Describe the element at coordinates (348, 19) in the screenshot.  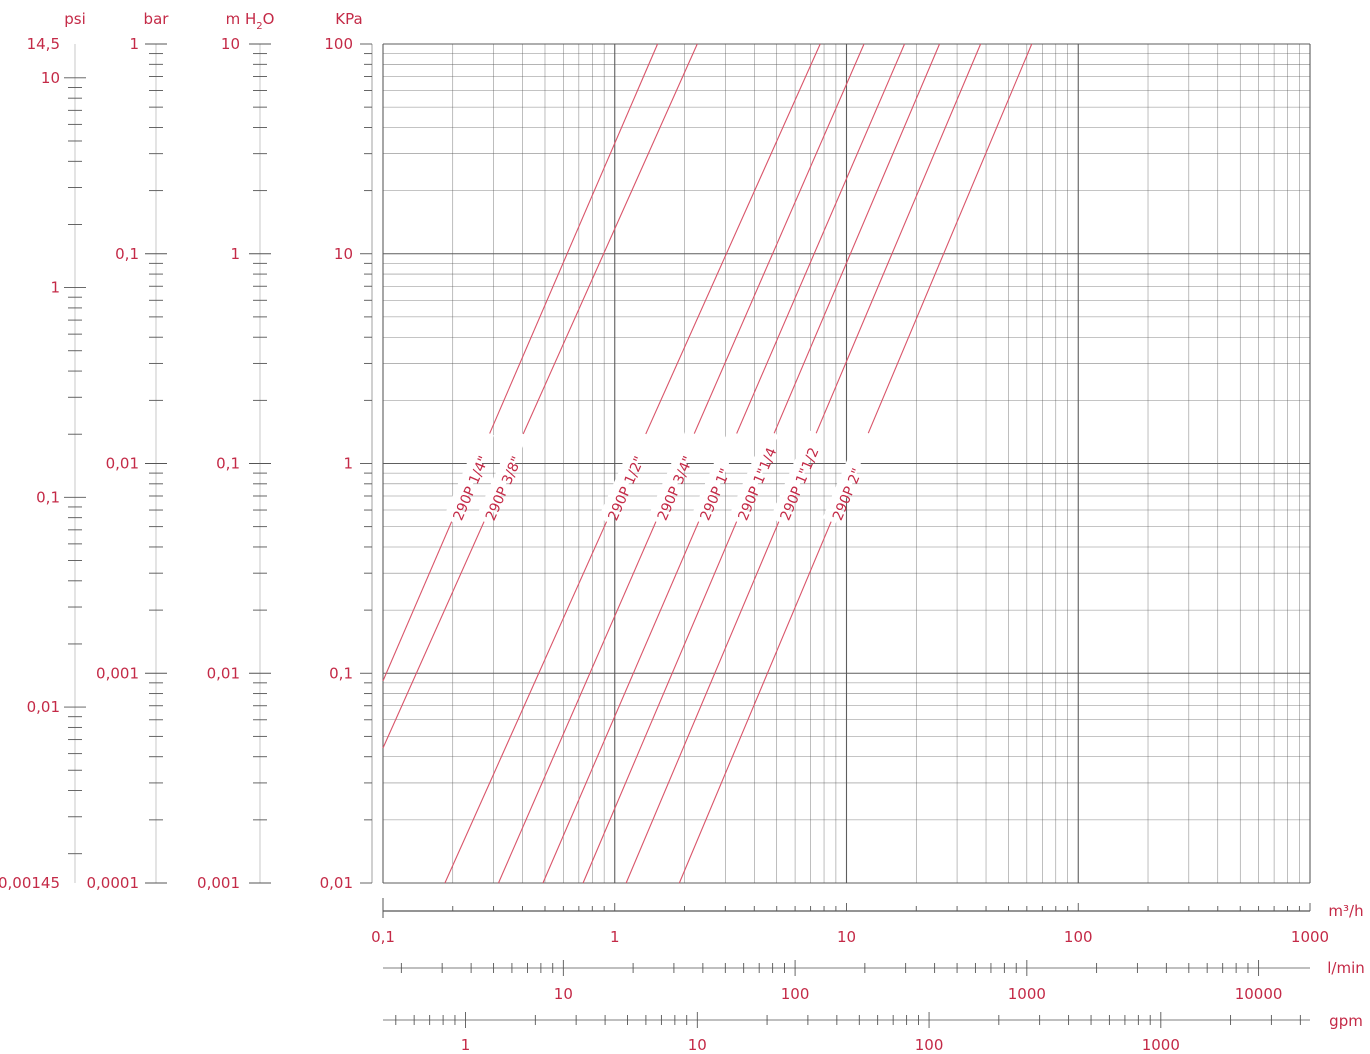
I see `axis-title-kpa: KPa` at that location.